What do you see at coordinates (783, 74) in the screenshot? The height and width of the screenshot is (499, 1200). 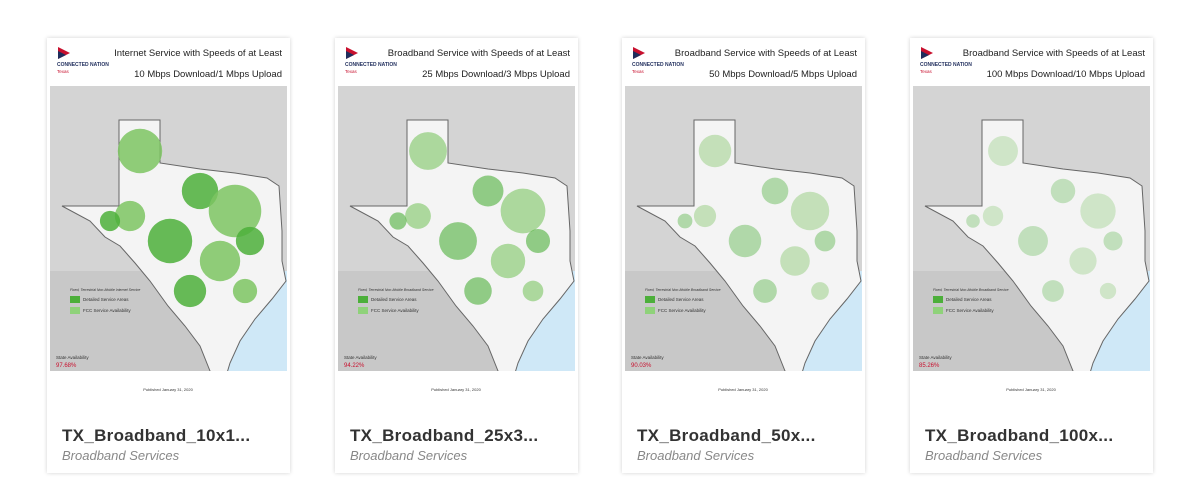 I see `map-heading: 50 Mbps Download/5 Mbps Upload` at bounding box center [783, 74].